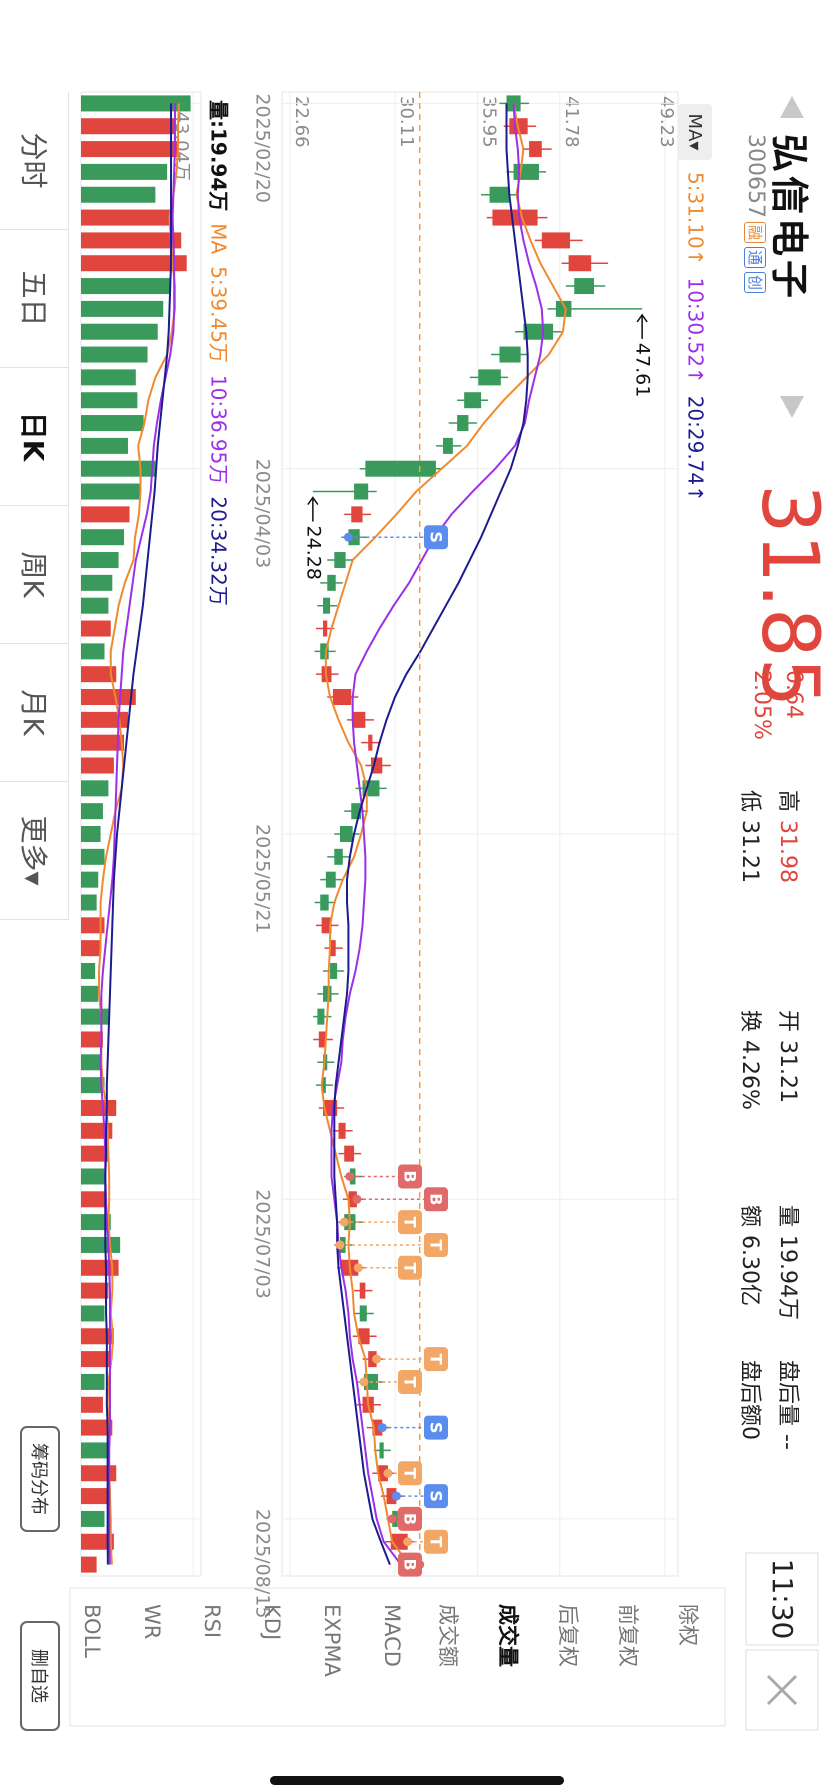 This screenshot has height=1792, width=828. I want to click on ma-selector-box, so click(695, 132).